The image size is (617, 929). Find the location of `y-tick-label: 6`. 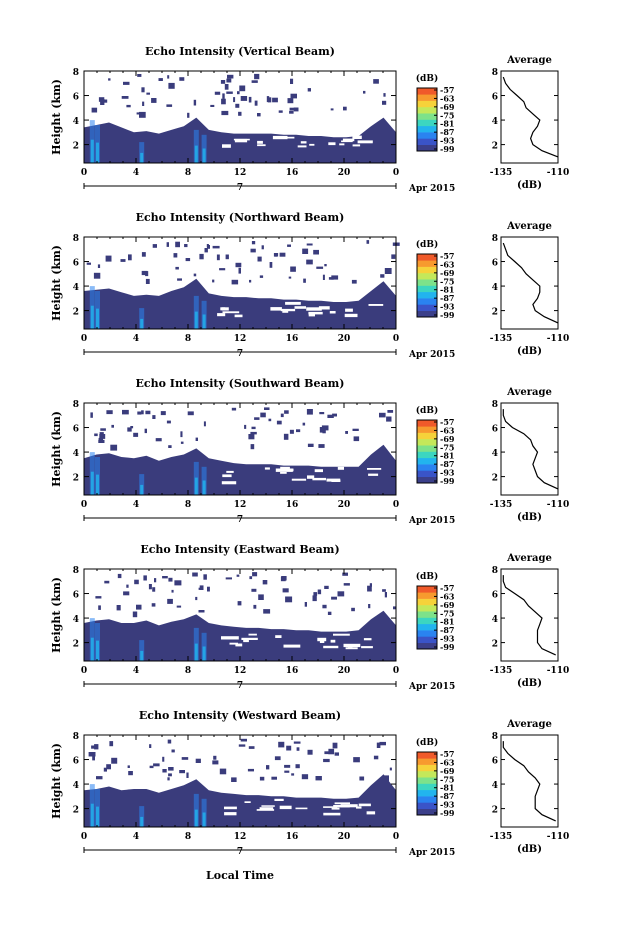

y-tick-label: 6 is located at coordinates (76, 596).